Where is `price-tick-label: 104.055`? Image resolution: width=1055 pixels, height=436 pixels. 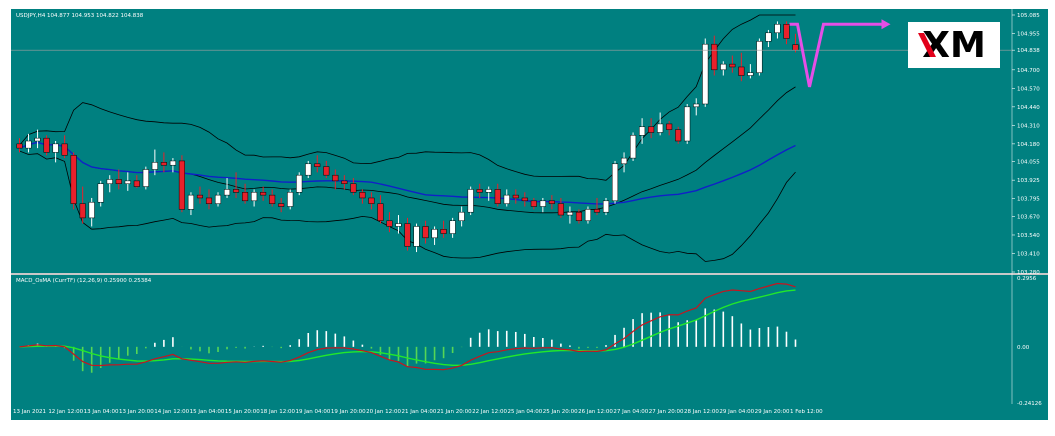 price-tick-label: 104.055 is located at coordinates (1028, 163).